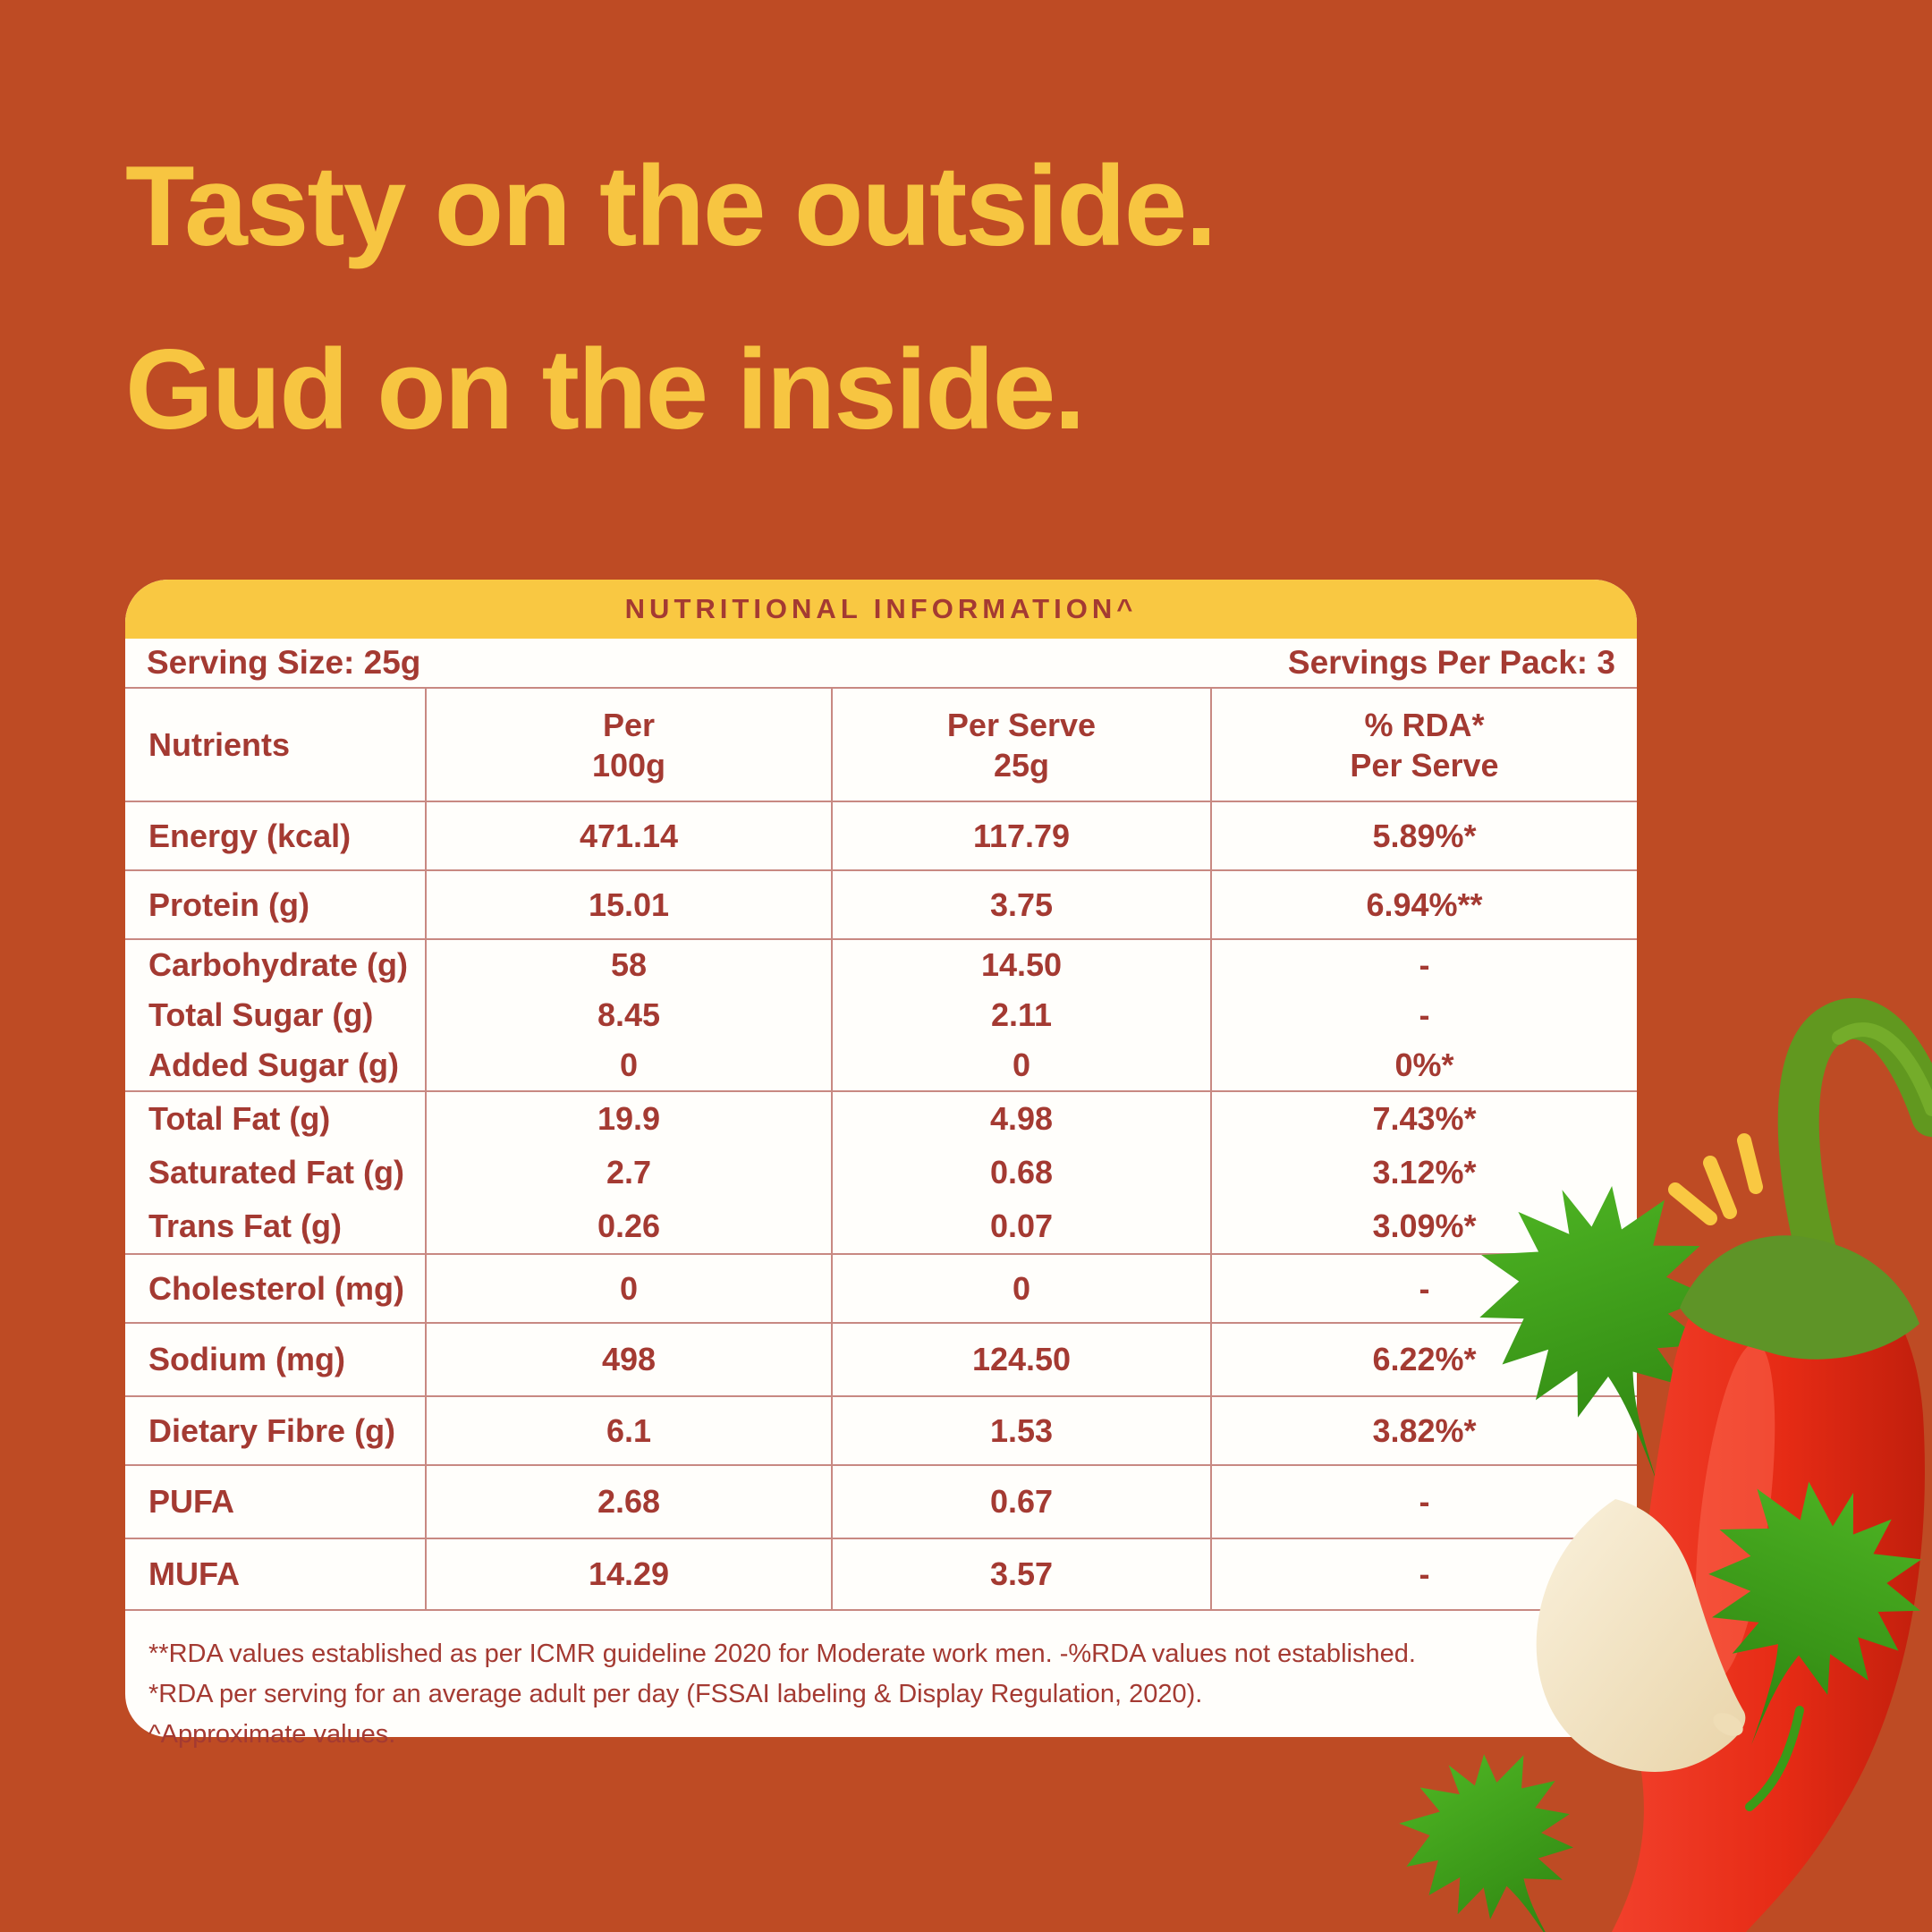 This screenshot has width=1932, height=1932. Describe the element at coordinates (1423, 835) in the screenshot. I see `row-value-rda: 5.89%*` at that location.